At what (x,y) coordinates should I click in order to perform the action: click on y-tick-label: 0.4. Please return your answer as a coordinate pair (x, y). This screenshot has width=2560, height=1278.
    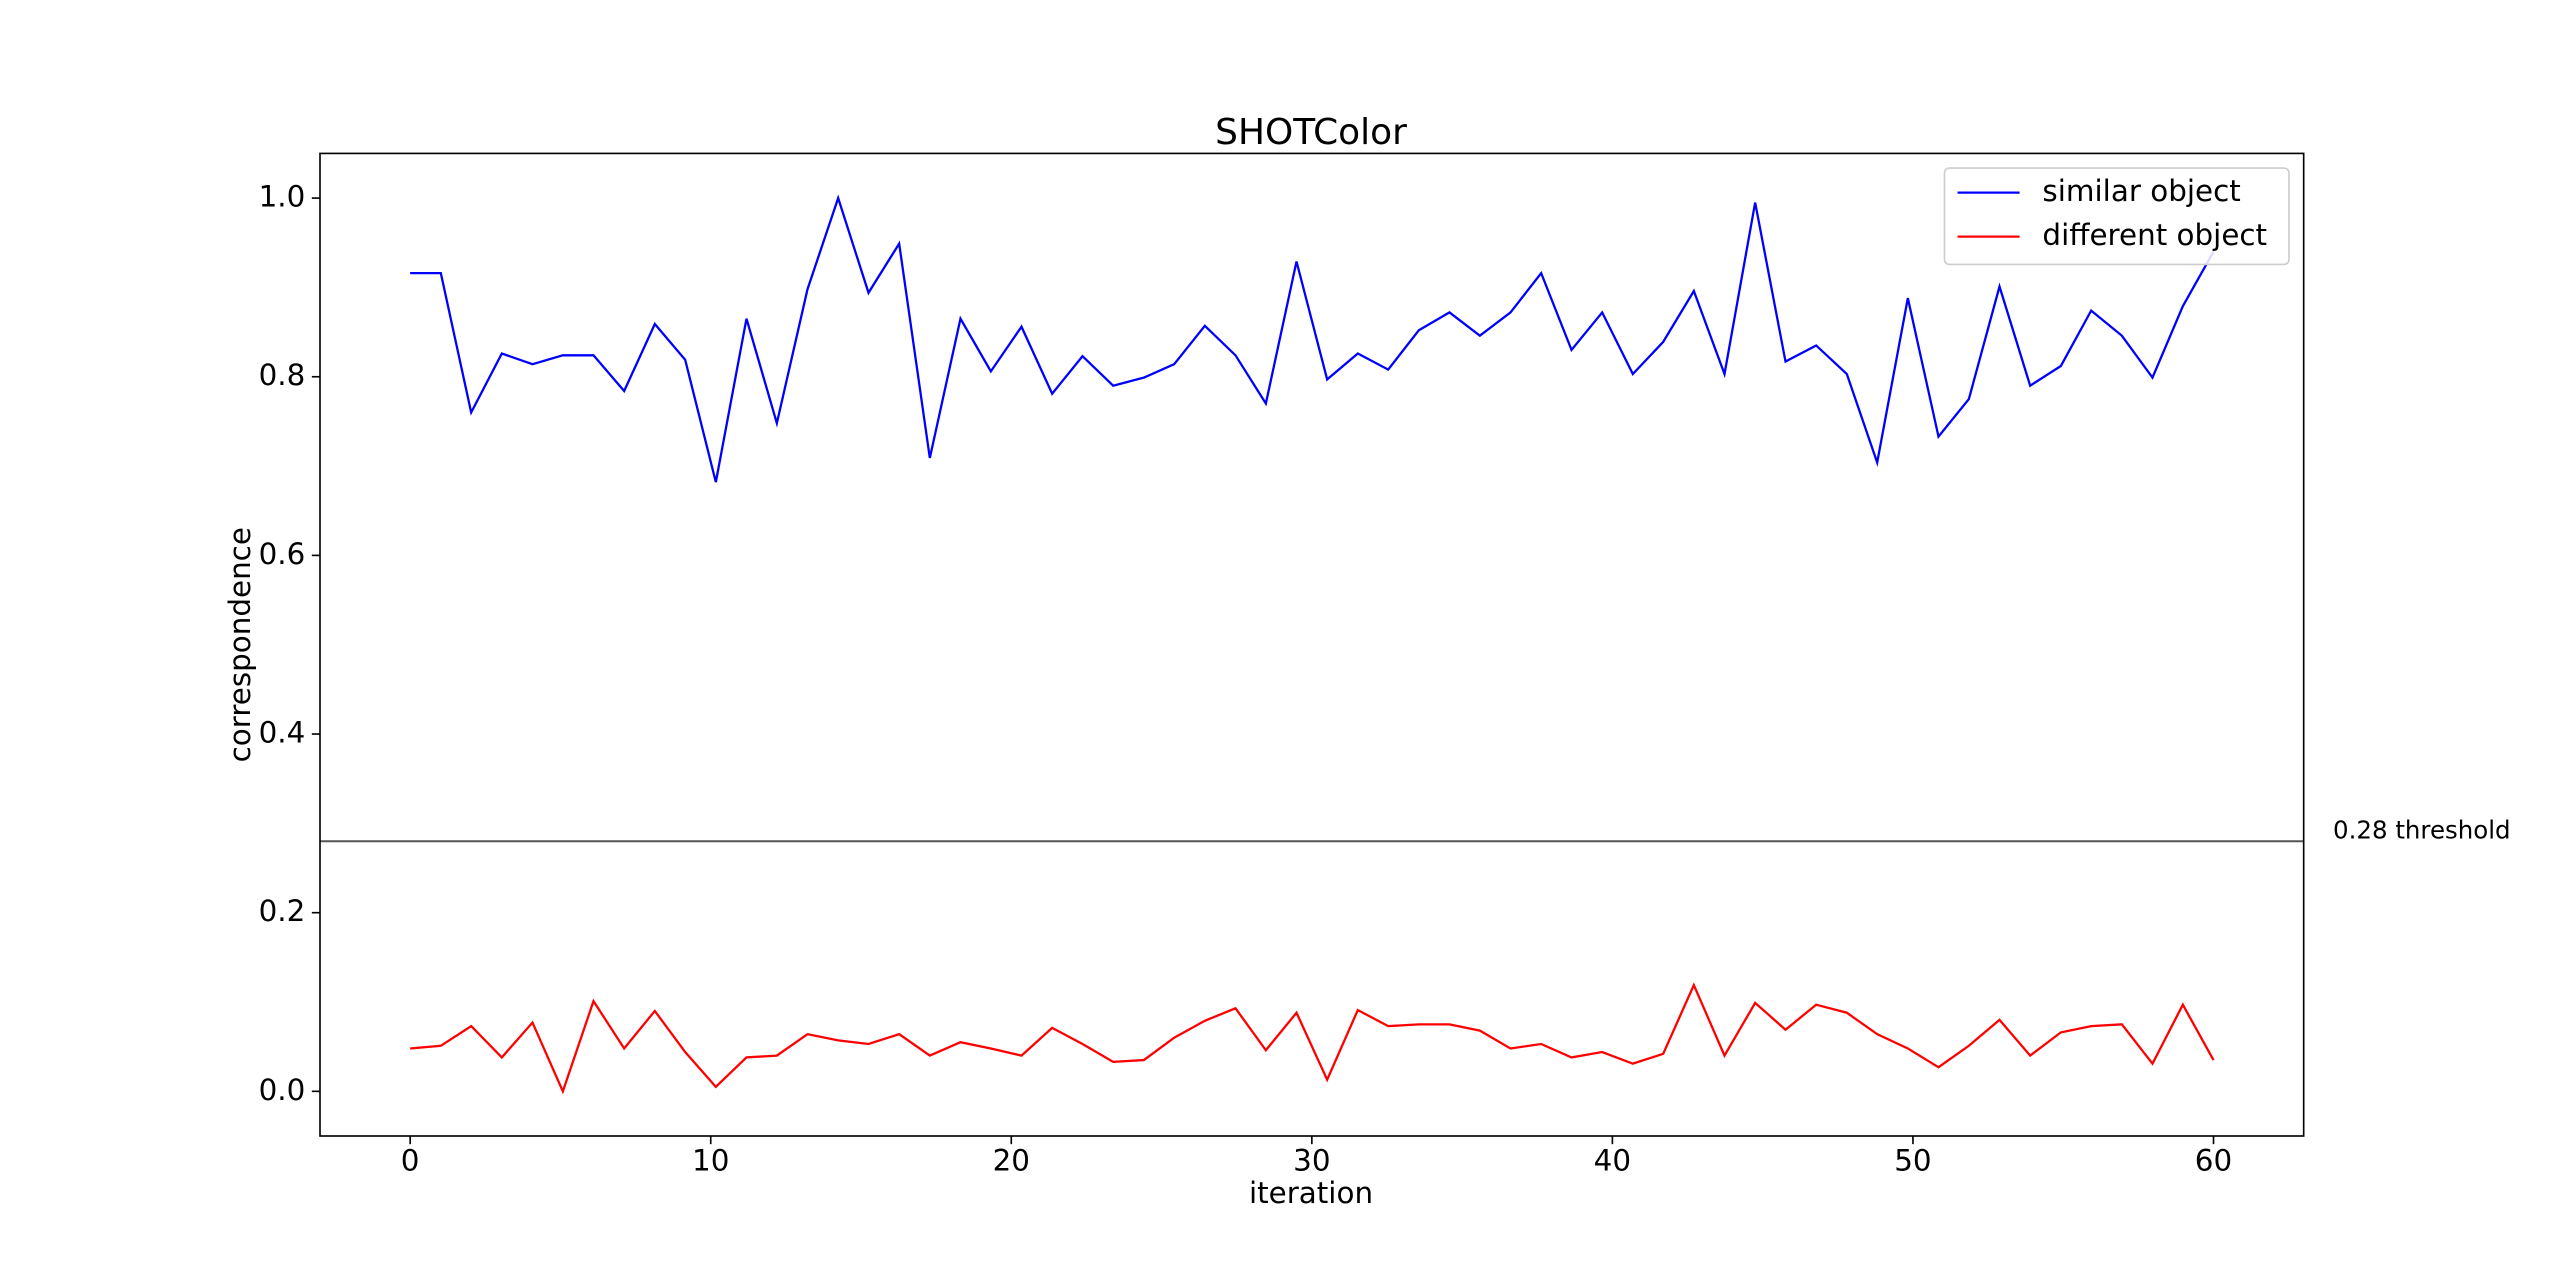
    Looking at the image, I should click on (282, 733).